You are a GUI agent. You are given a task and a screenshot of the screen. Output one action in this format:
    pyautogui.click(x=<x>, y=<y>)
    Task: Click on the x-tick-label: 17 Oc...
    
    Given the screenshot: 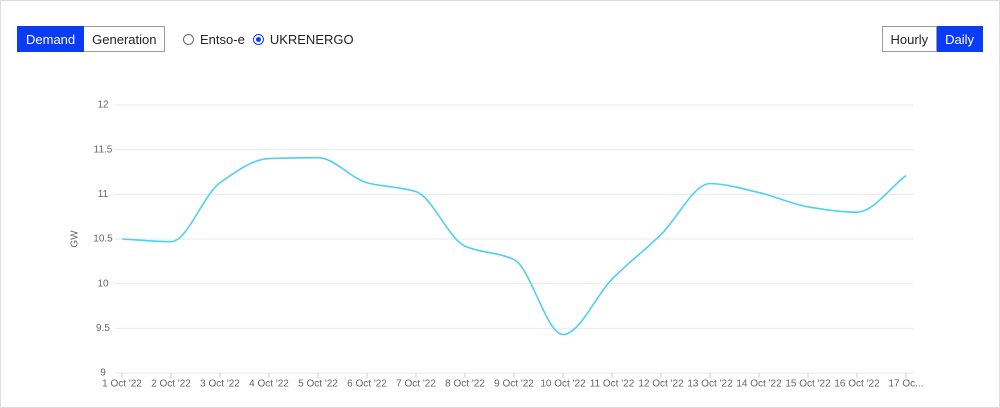 What is the action you would take?
    pyautogui.click(x=905, y=384)
    